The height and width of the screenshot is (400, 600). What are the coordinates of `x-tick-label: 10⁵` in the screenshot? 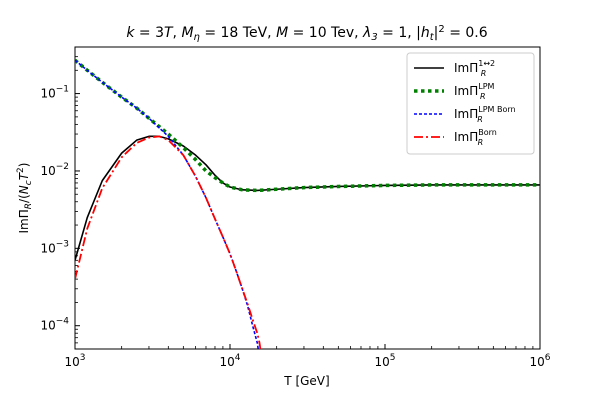 It's located at (384, 361).